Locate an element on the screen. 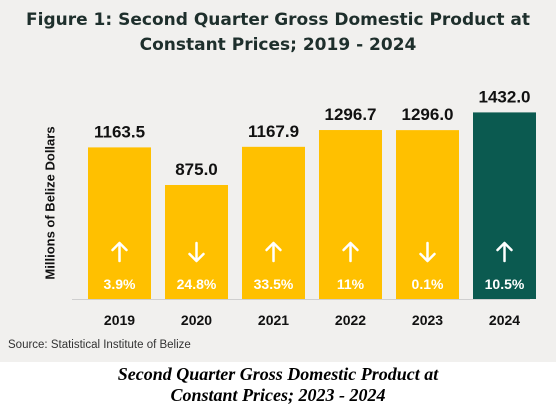 This screenshot has height=420, width=556. change-label-2022: 11% is located at coordinates (351, 284).